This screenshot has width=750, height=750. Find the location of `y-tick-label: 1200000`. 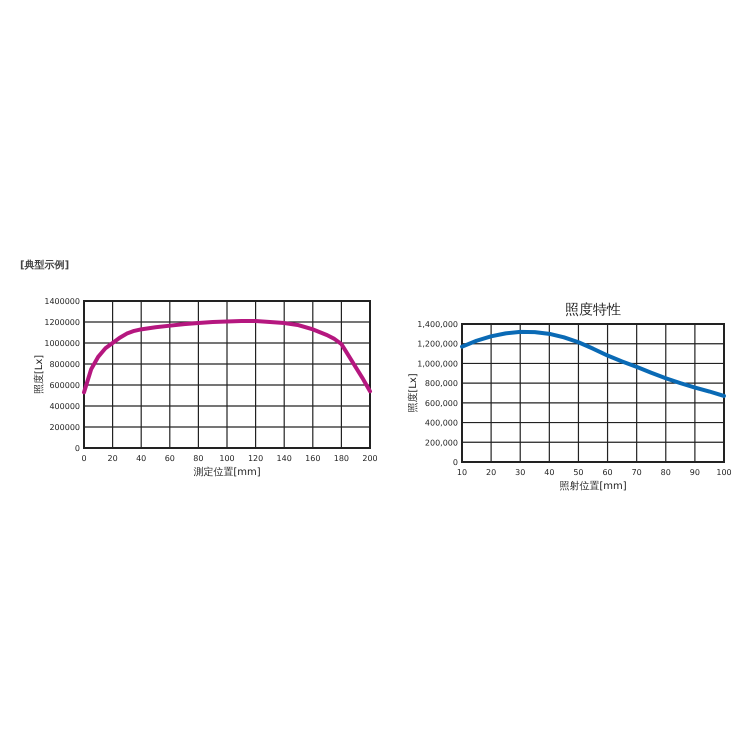

y-tick-label: 1200000 is located at coordinates (62, 322).